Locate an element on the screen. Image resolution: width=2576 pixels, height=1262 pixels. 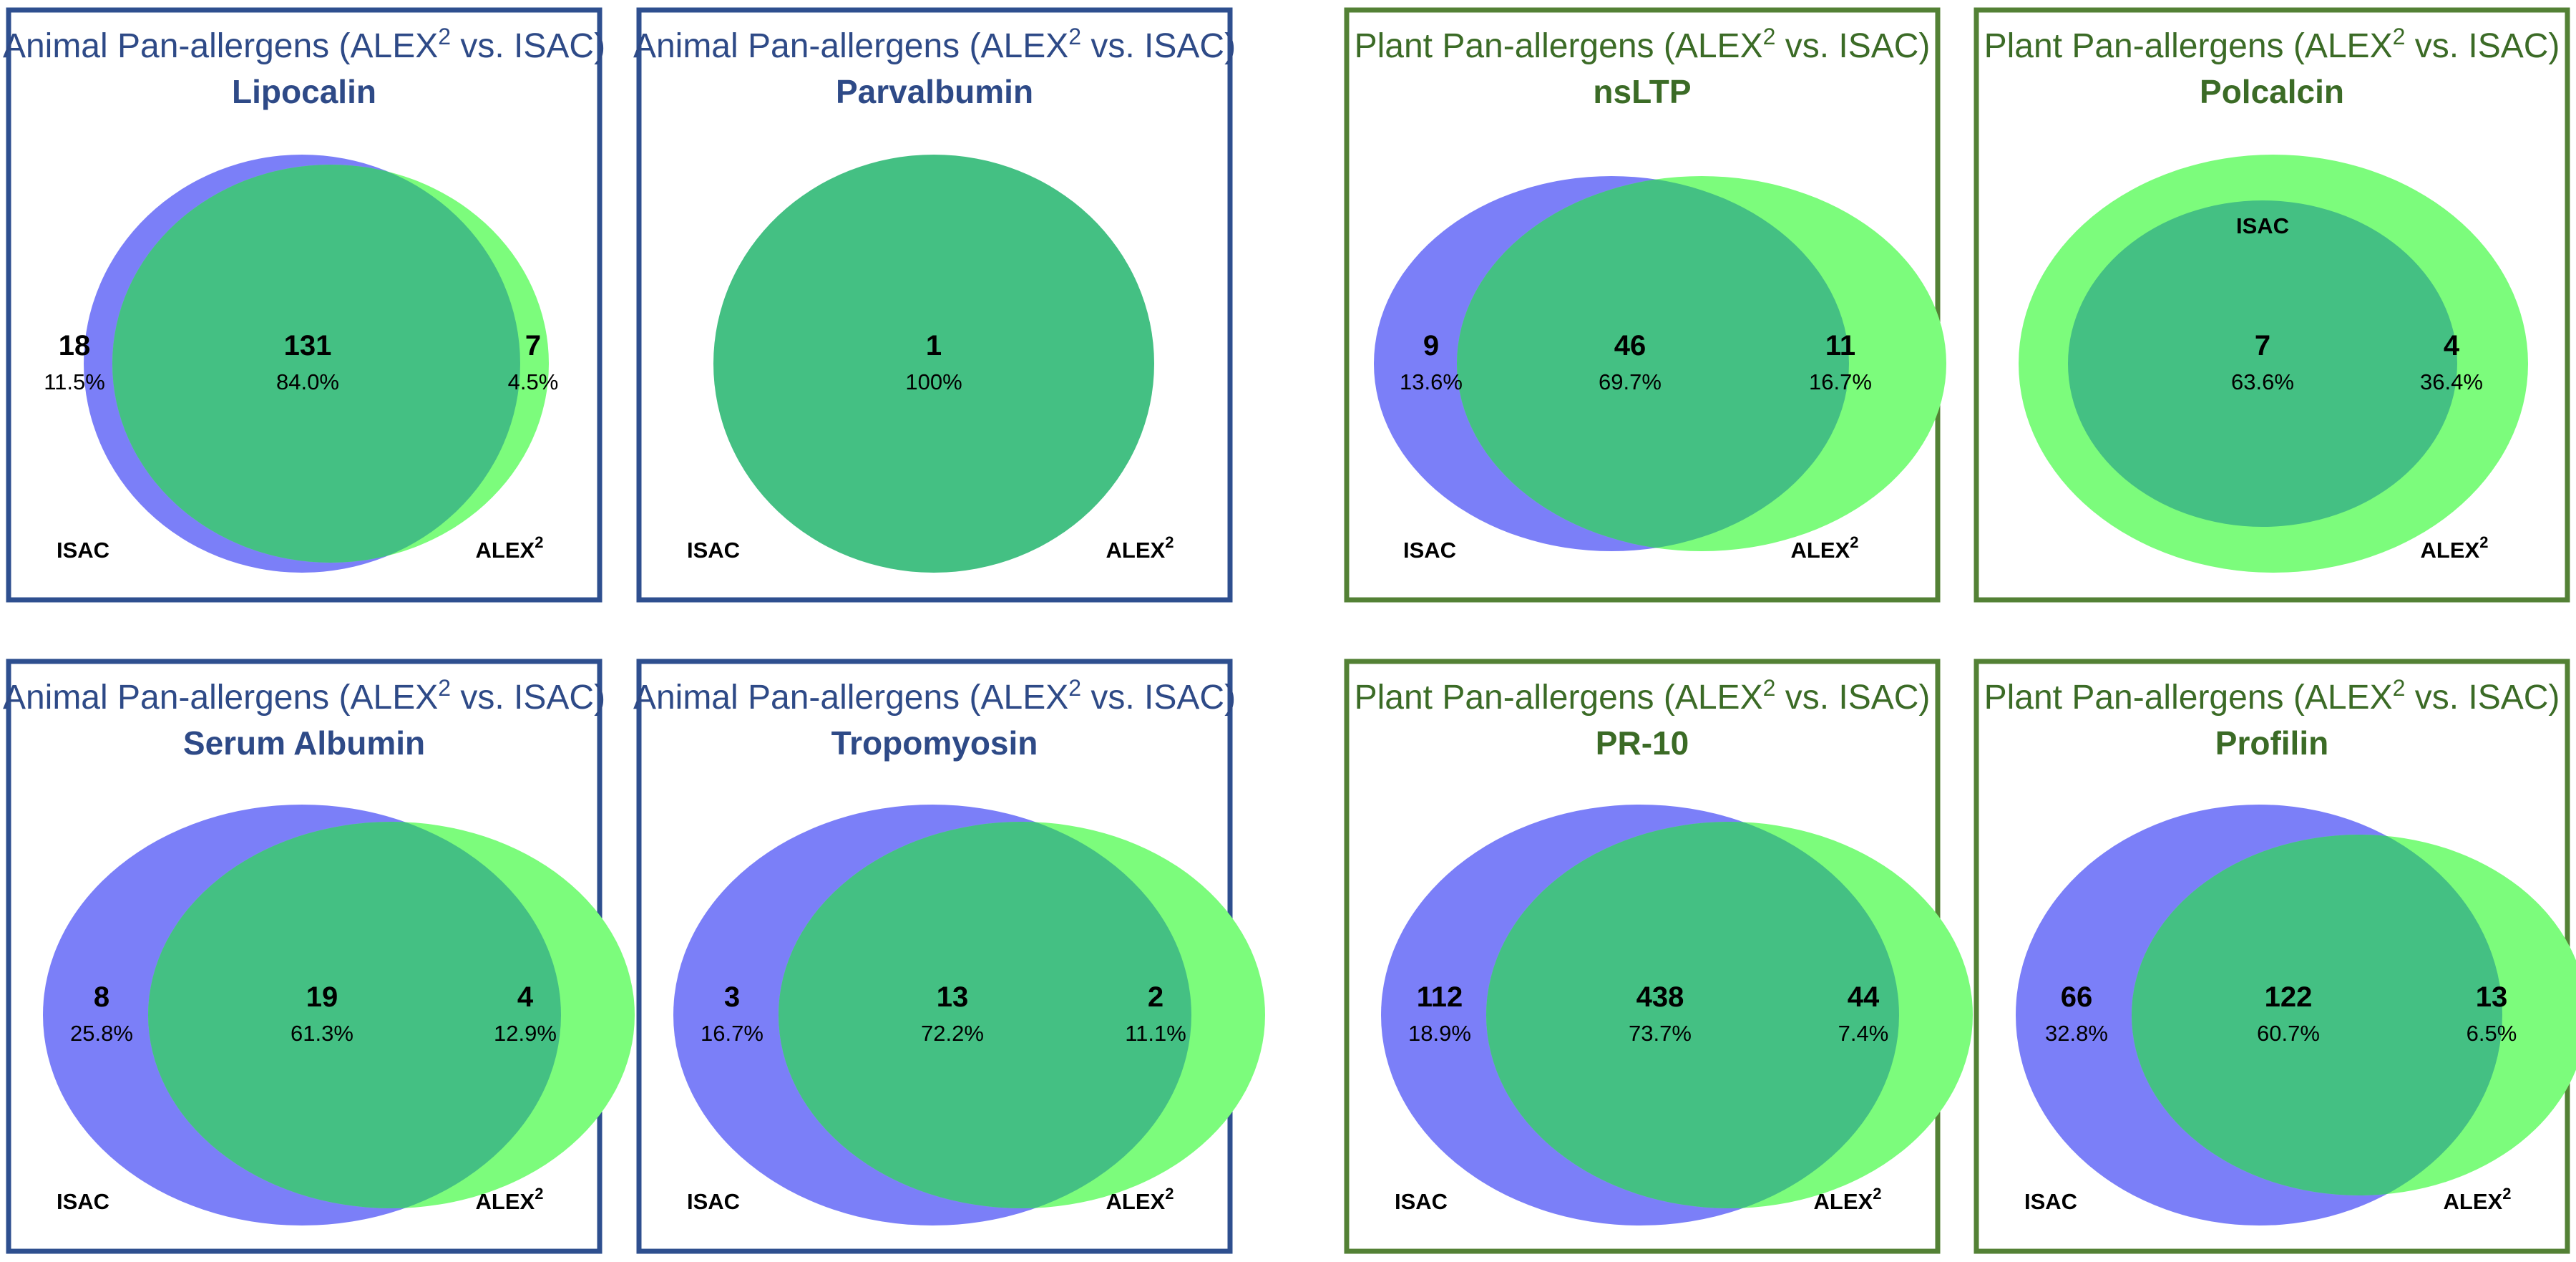
alex-only-percent: 6.5% is located at coordinates (2492, 1033).